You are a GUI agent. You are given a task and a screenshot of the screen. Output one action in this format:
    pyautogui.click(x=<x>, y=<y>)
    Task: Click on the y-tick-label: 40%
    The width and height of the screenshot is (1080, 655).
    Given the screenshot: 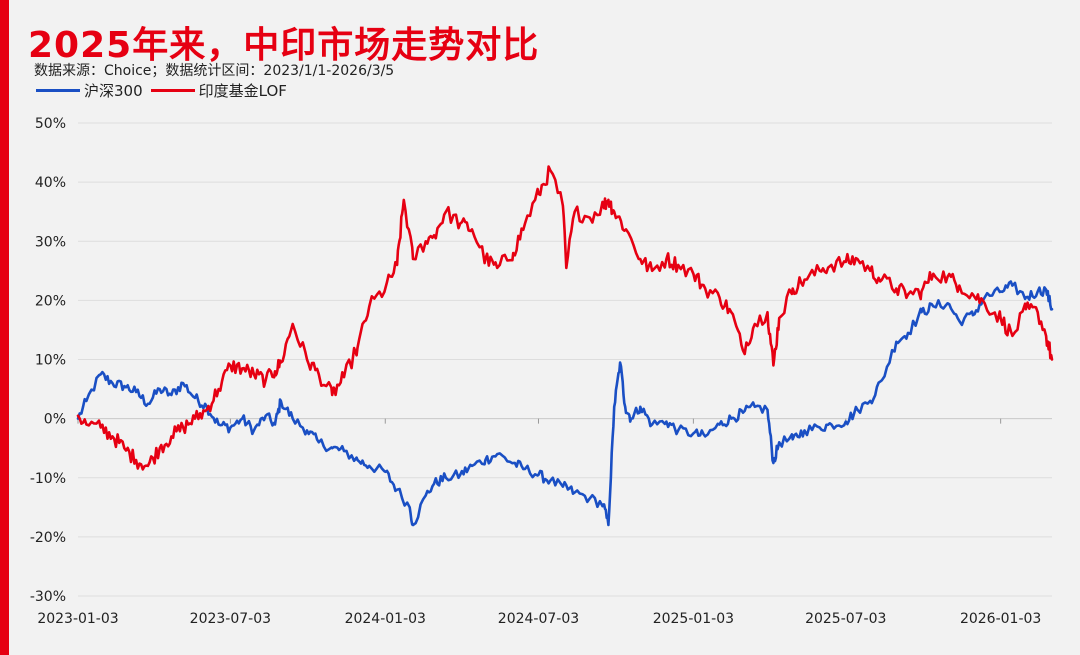 What is the action you would take?
    pyautogui.click(x=50, y=183)
    